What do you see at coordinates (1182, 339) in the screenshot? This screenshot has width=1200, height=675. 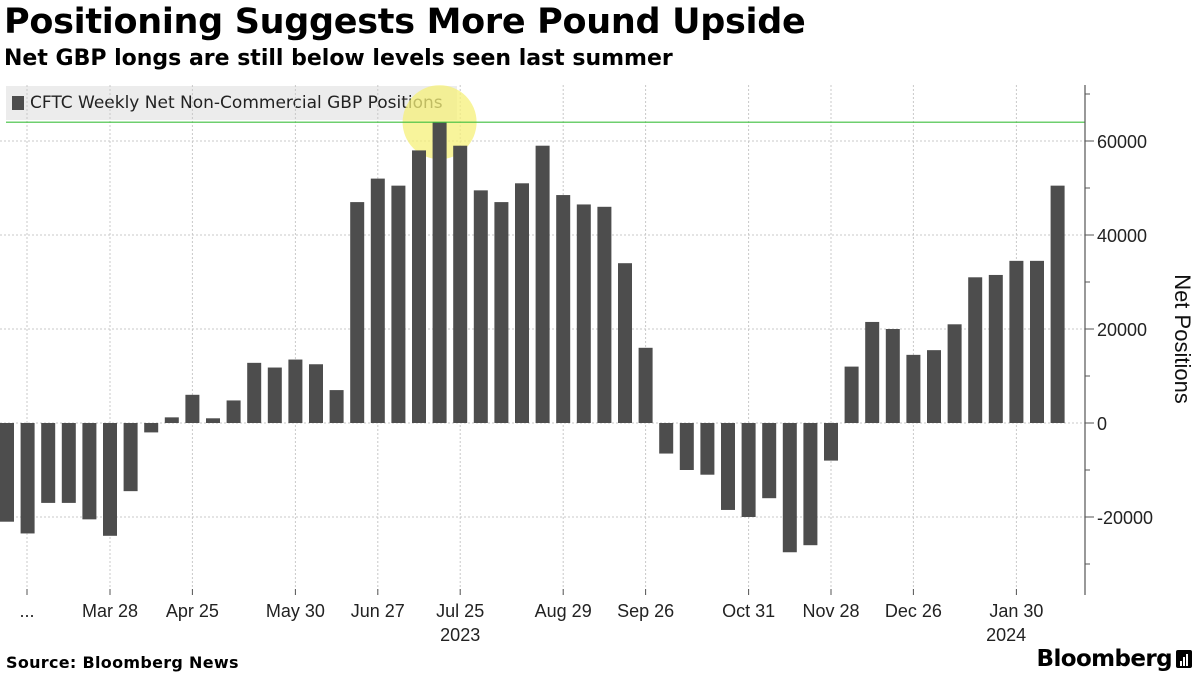 I see `y-axis-title: Net Positions` at bounding box center [1182, 339].